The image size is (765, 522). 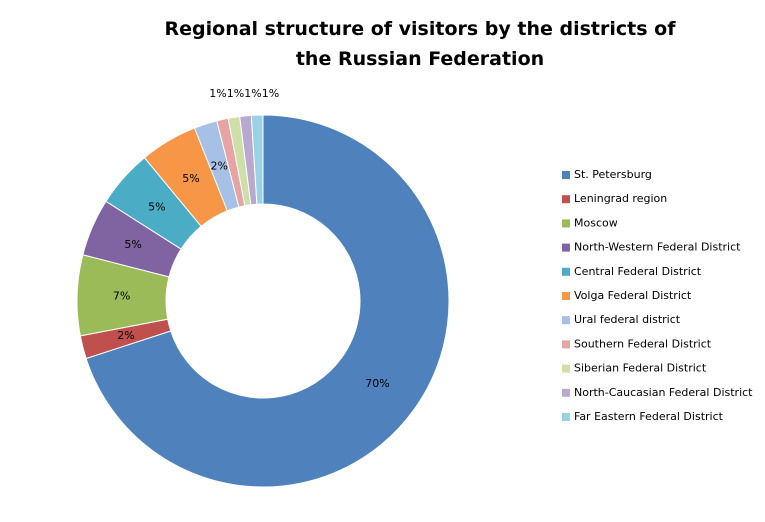 What do you see at coordinates (640, 368) in the screenshot?
I see `legend-label: Siberian Federal District` at bounding box center [640, 368].